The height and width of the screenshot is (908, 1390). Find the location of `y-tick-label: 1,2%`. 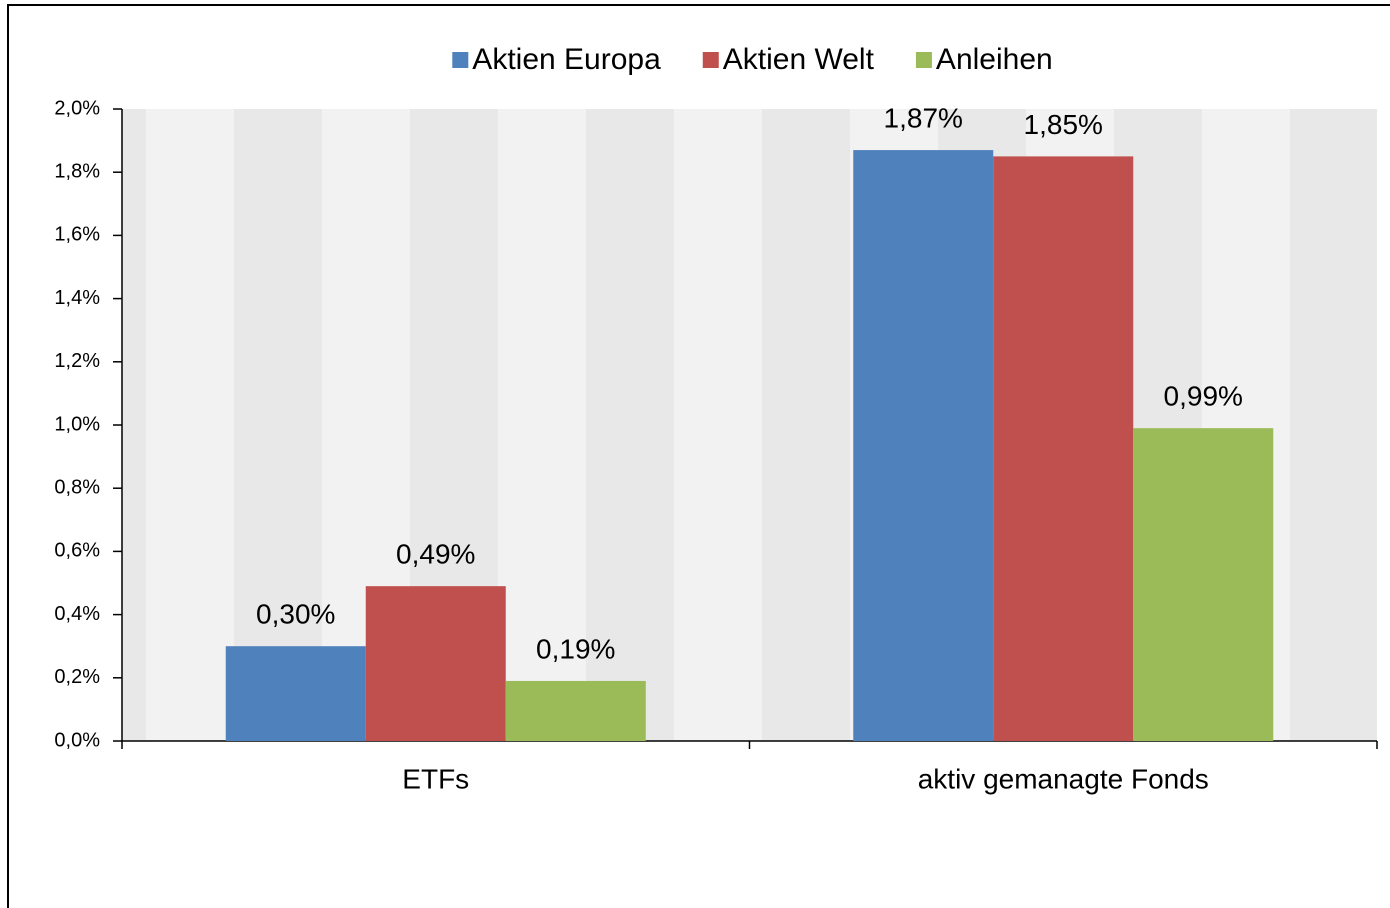

y-tick-label: 1,2% is located at coordinates (77, 361).